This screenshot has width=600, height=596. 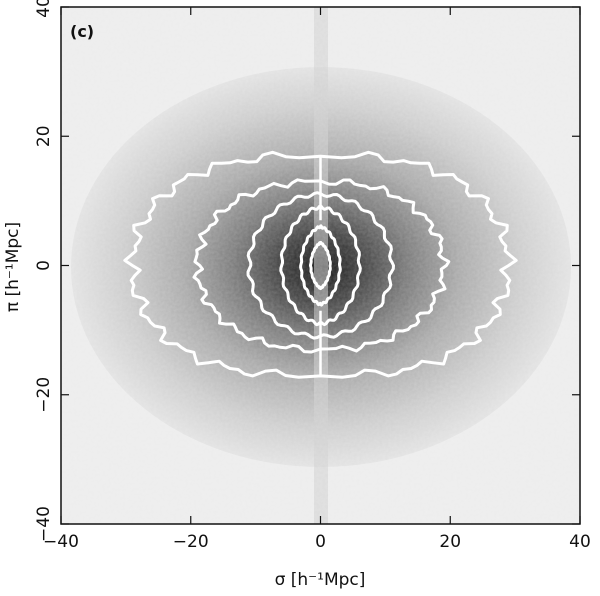 I want to click on x-tick-label: 0, so click(x=320, y=542).